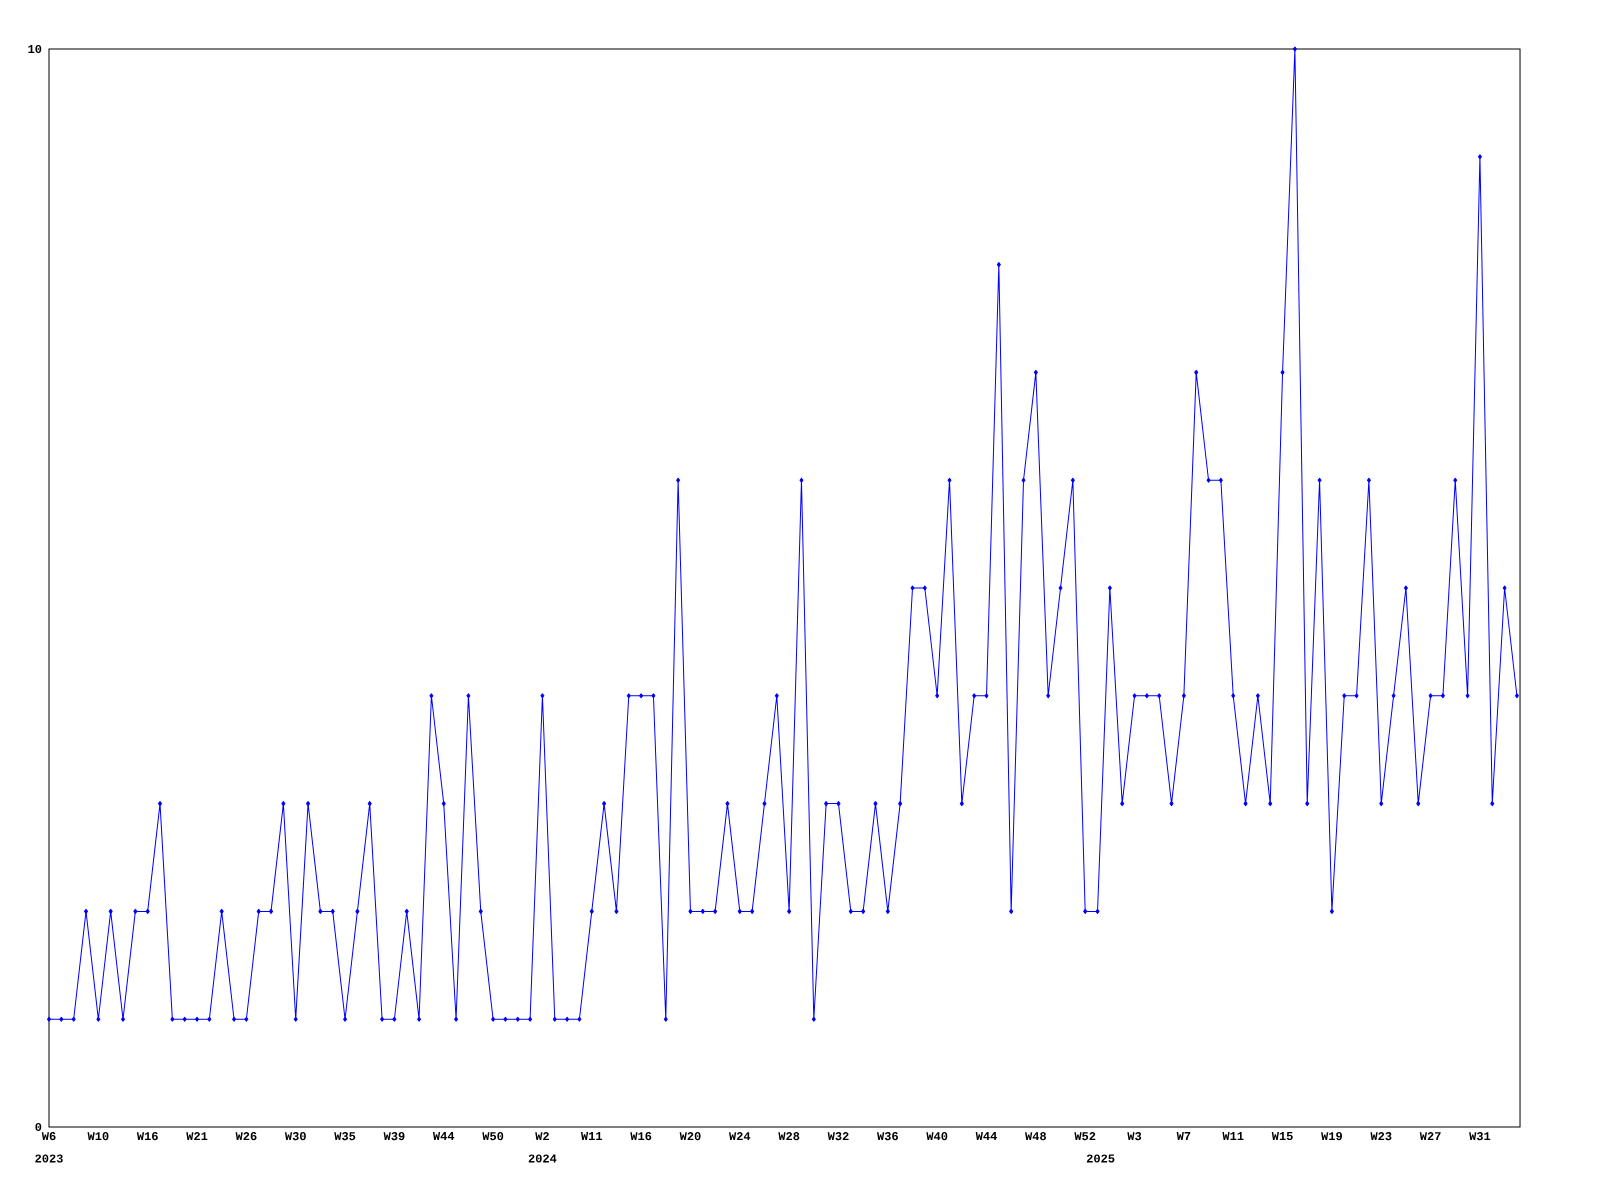 This screenshot has width=1600, height=1200. I want to click on text: 2024, so click(542, 1158).